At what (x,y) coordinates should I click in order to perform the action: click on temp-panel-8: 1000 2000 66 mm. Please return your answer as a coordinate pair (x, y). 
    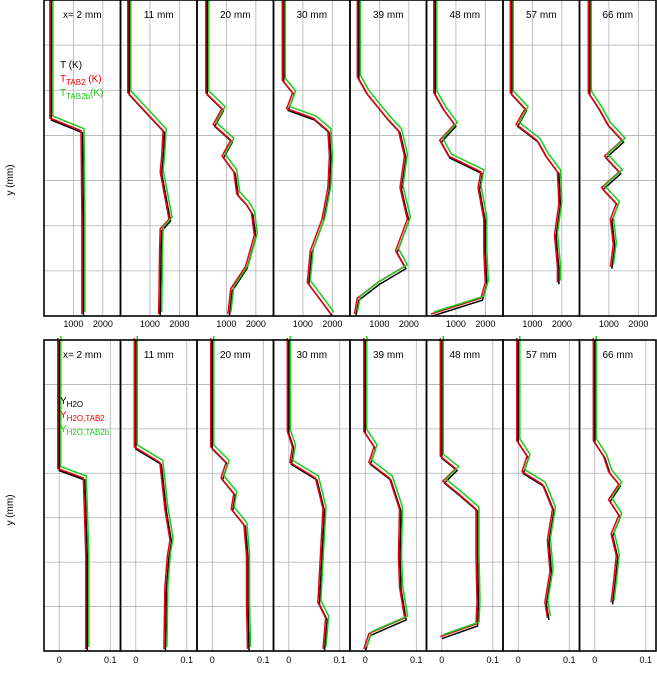
    Looking at the image, I should click on (617, 164).